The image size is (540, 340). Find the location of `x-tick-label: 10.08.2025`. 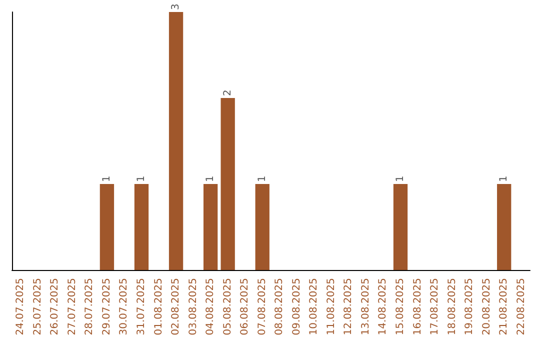

x-tick-label: 10.08.2025 is located at coordinates (314, 307).